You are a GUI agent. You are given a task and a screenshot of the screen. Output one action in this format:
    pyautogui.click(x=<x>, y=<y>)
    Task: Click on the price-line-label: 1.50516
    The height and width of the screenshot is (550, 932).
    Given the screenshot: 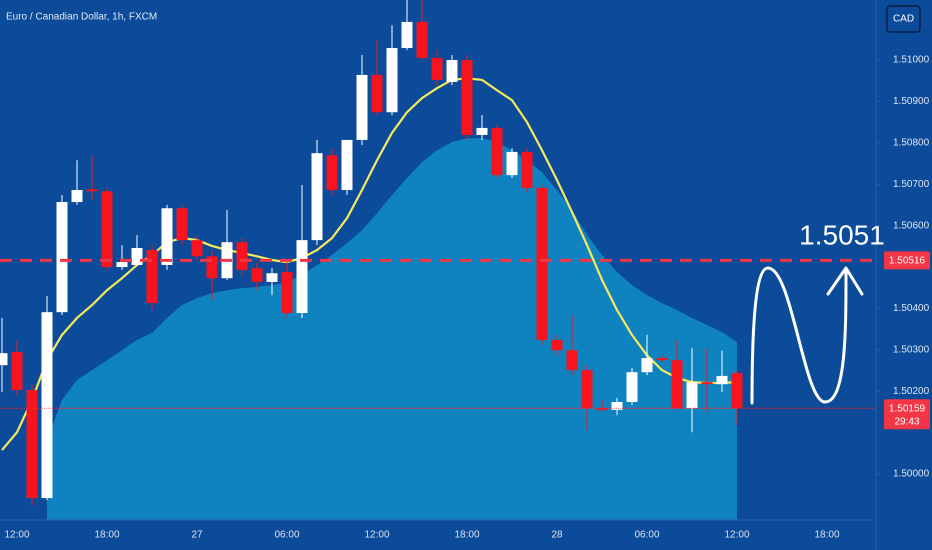 What is the action you would take?
    pyautogui.click(x=907, y=261)
    